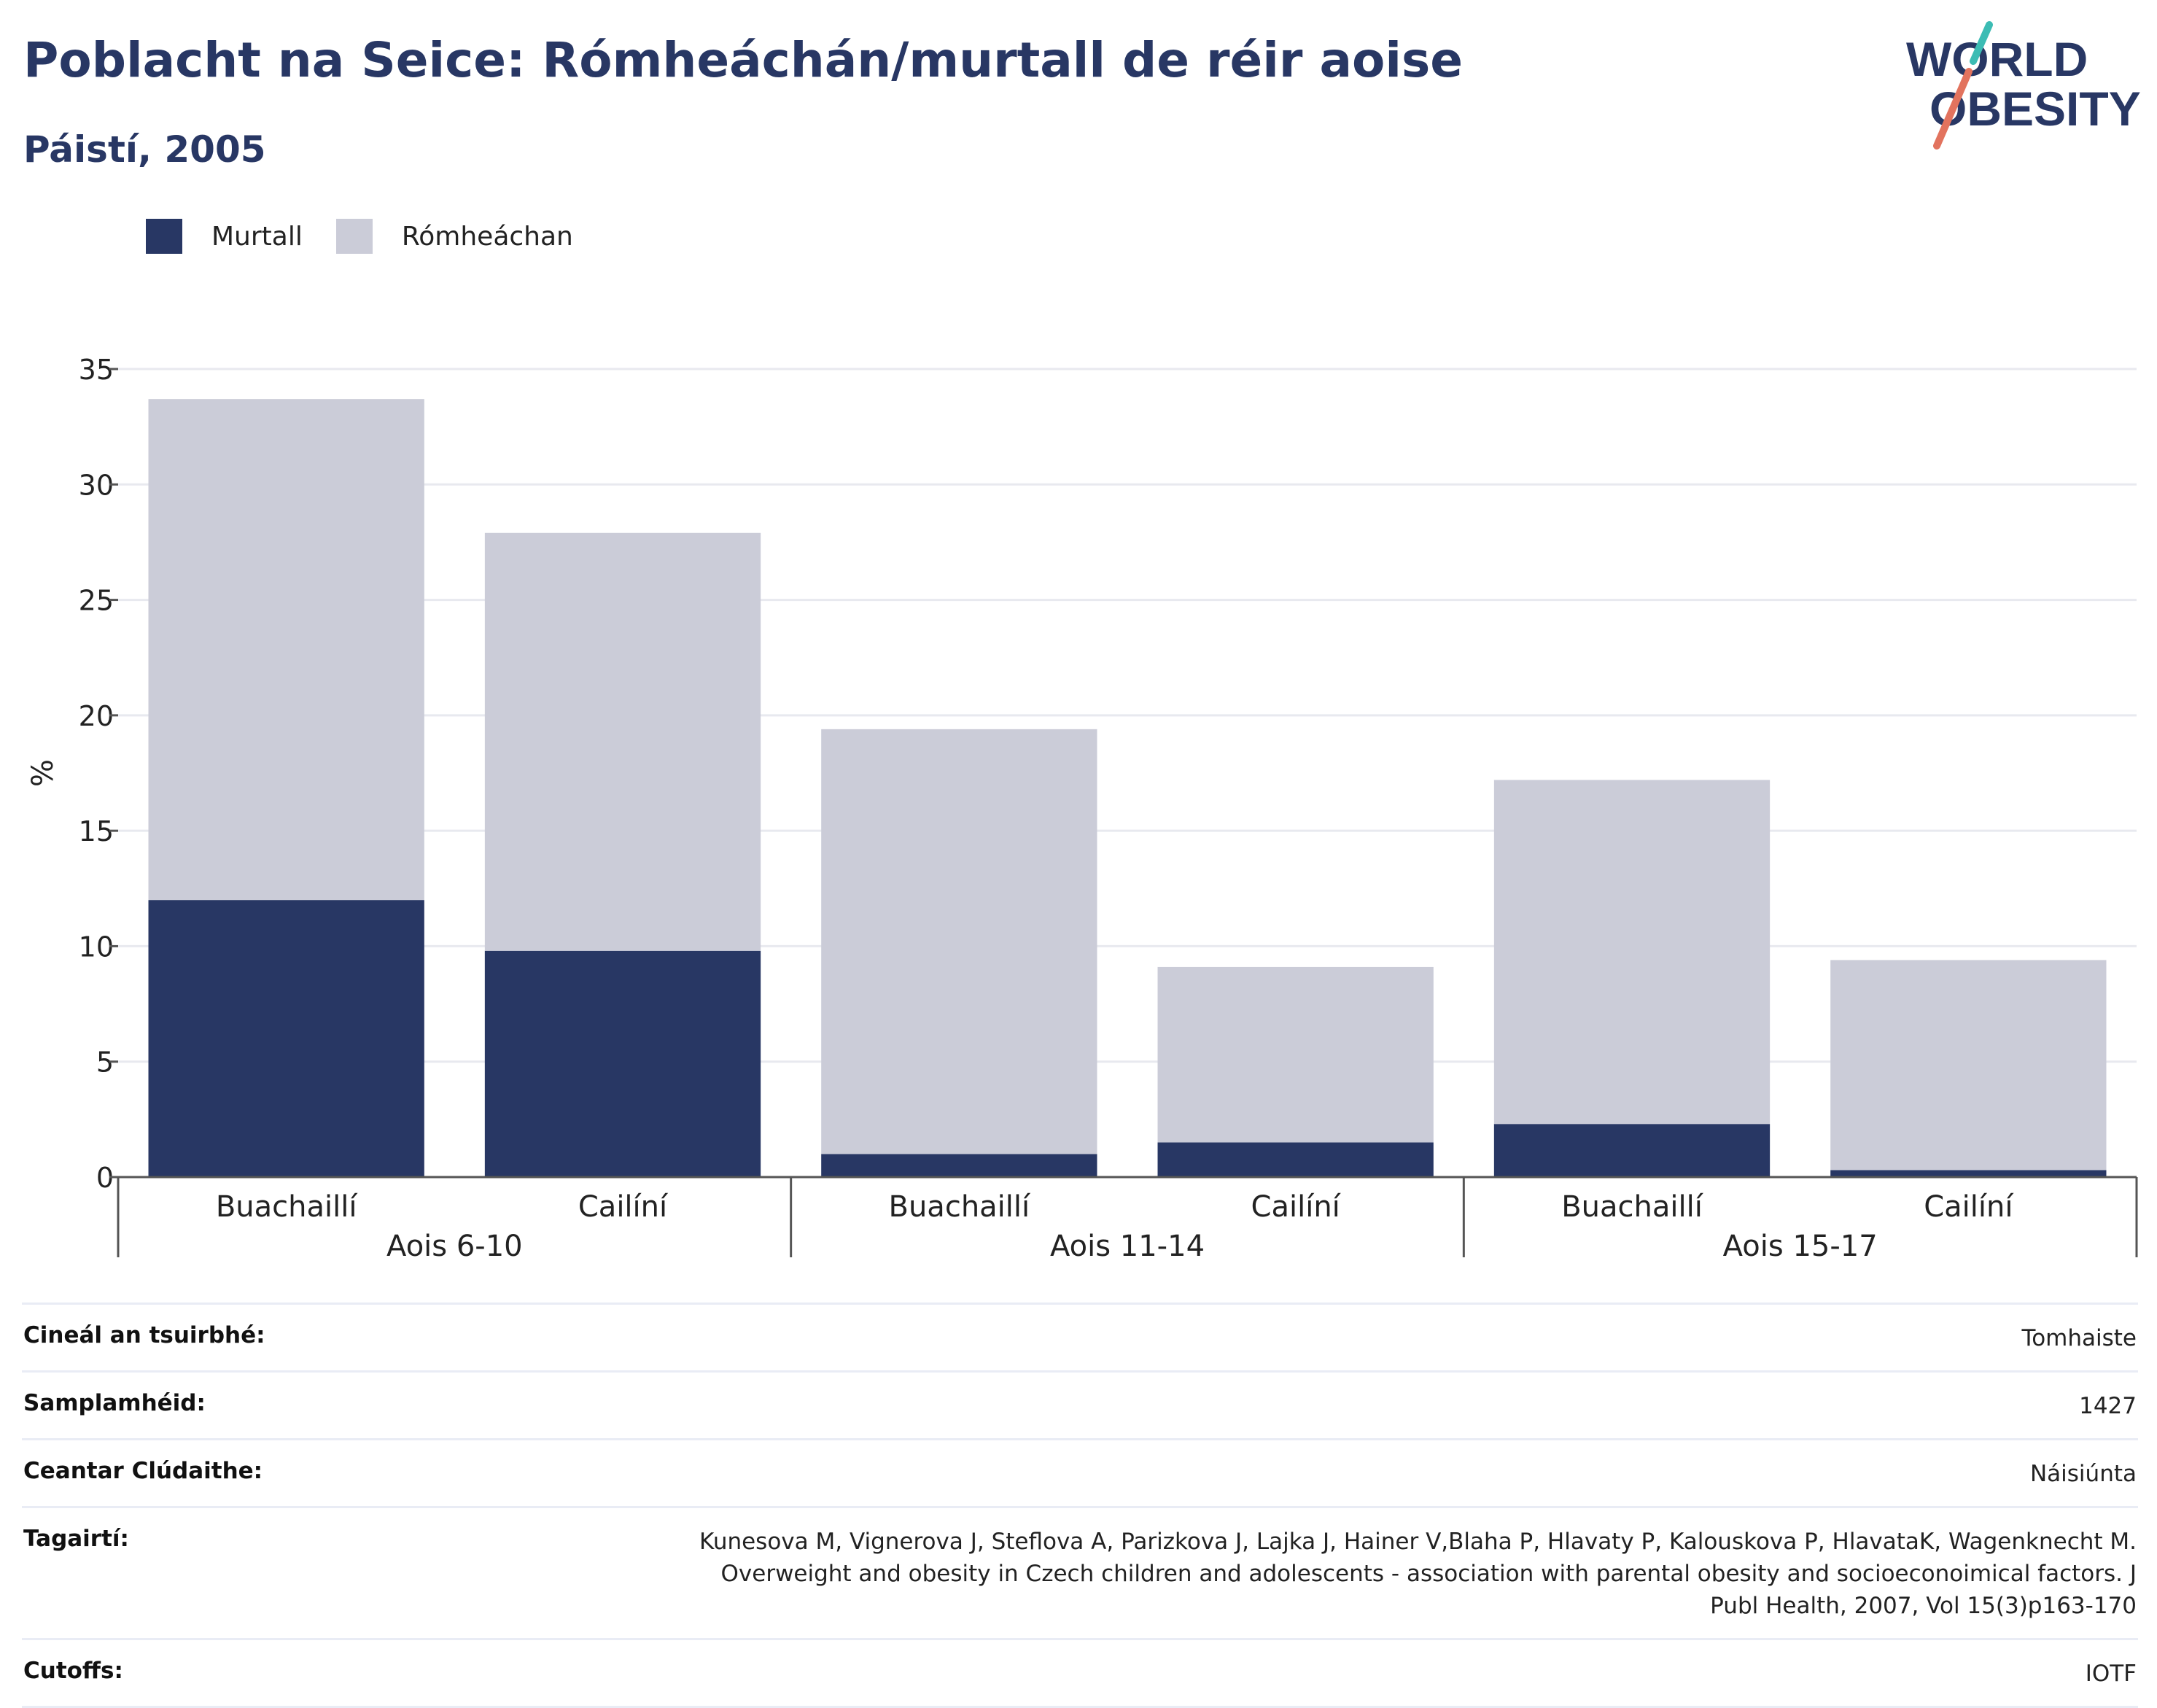 This screenshot has height=1708, width=2157. What do you see at coordinates (2083, 1474) in the screenshot?
I see `info-value: Náisiúnta` at bounding box center [2083, 1474].